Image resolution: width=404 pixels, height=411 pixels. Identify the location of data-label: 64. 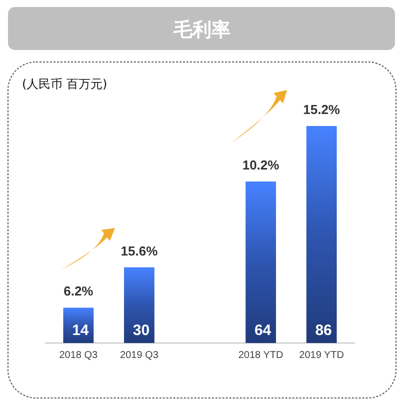
(263, 330).